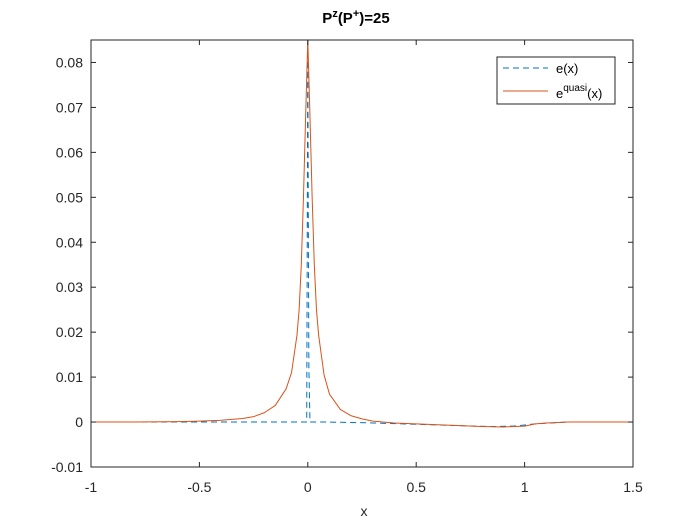  What do you see at coordinates (525, 487) in the screenshot?
I see `x-tick-label: 1` at bounding box center [525, 487].